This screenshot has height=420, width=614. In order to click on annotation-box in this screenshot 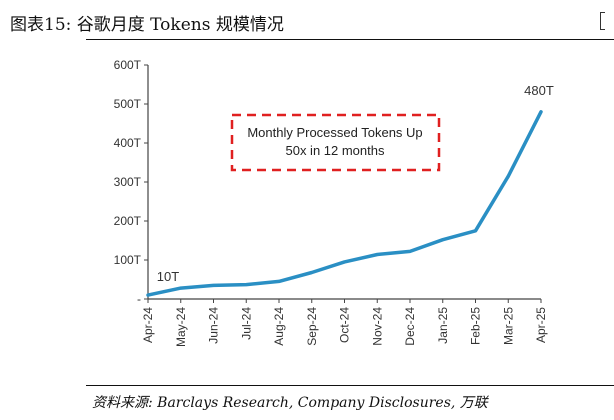, I will do `click(335, 142)`.